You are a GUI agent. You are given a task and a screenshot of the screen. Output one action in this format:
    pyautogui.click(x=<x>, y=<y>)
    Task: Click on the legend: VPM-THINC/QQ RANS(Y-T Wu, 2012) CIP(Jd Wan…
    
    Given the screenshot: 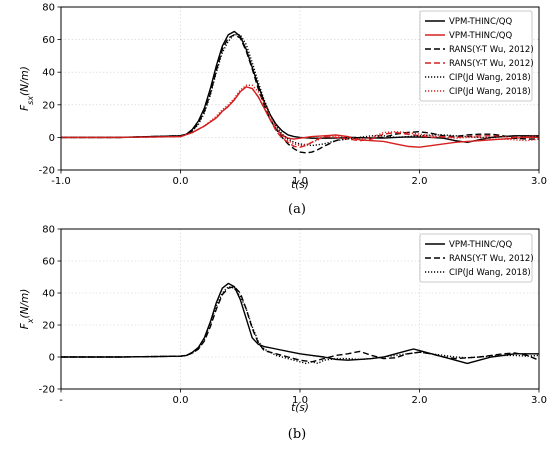 What is the action you would take?
    pyautogui.click(x=476, y=258)
    